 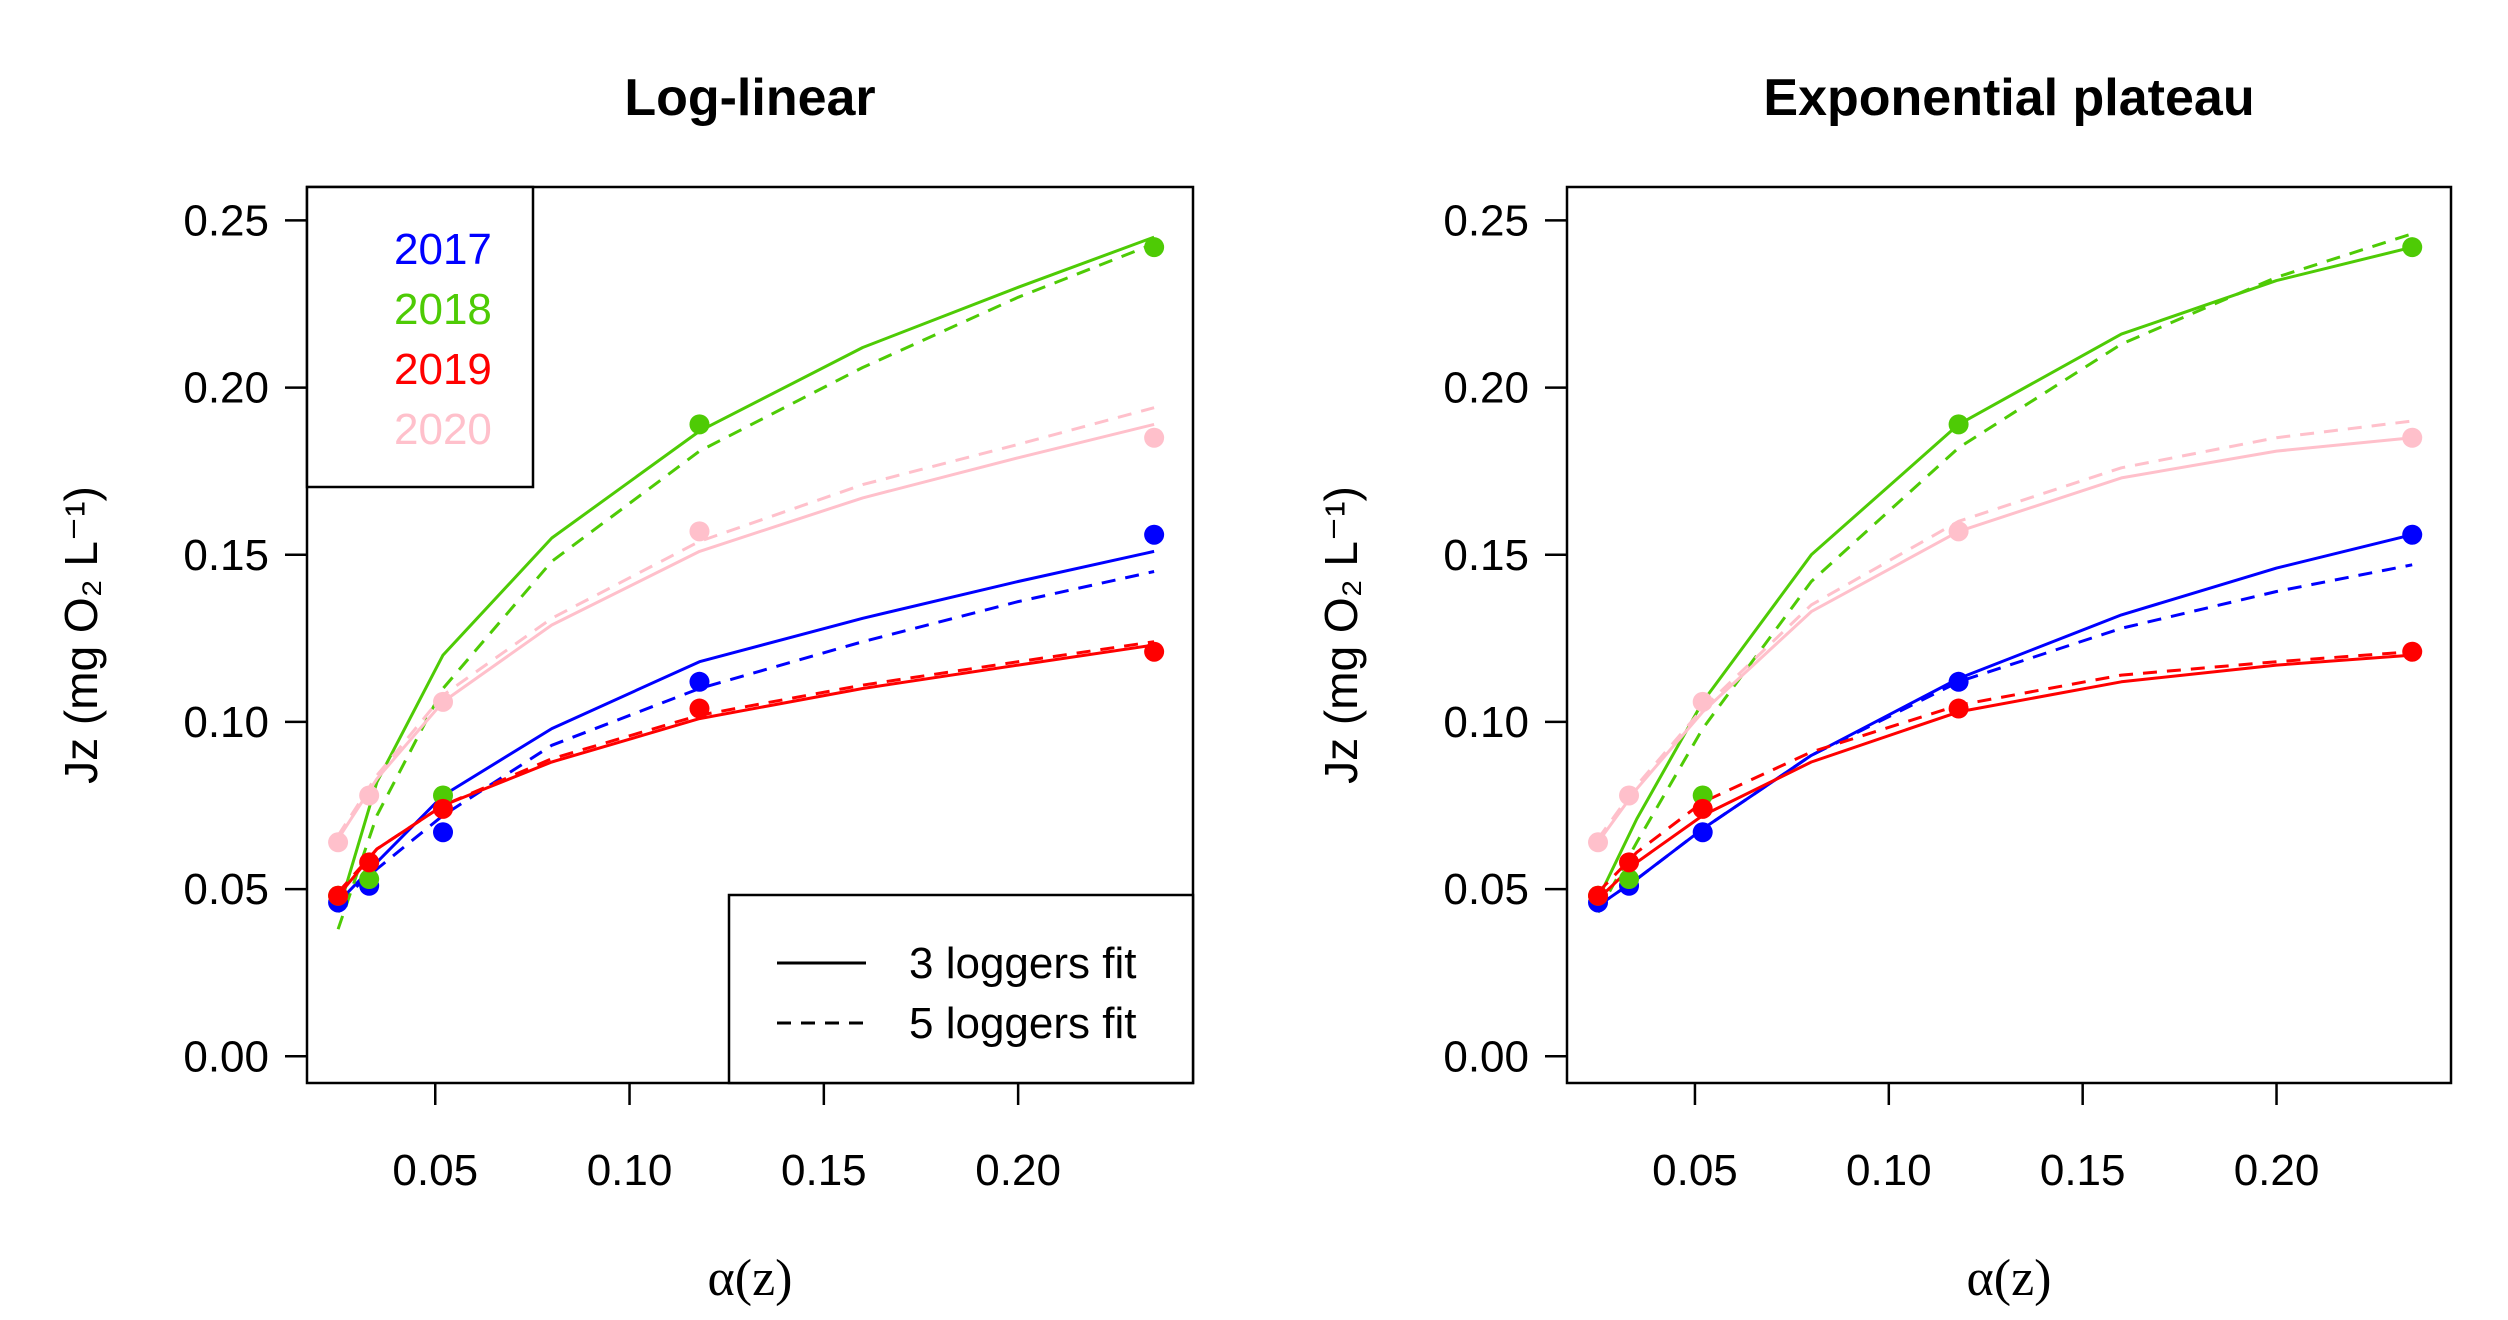 I want to click on legend-years-box, so click(x=420, y=337).